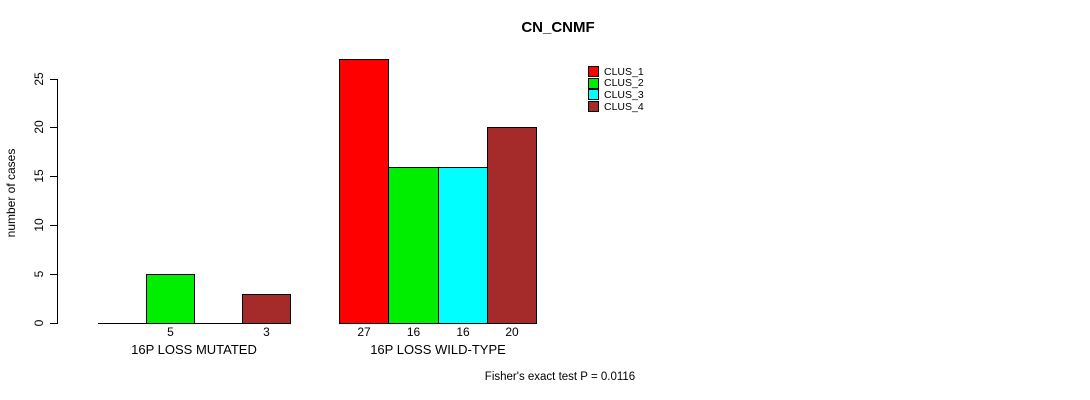  Describe the element at coordinates (39, 225) in the screenshot. I see `y-tick-label-text: 10` at that location.